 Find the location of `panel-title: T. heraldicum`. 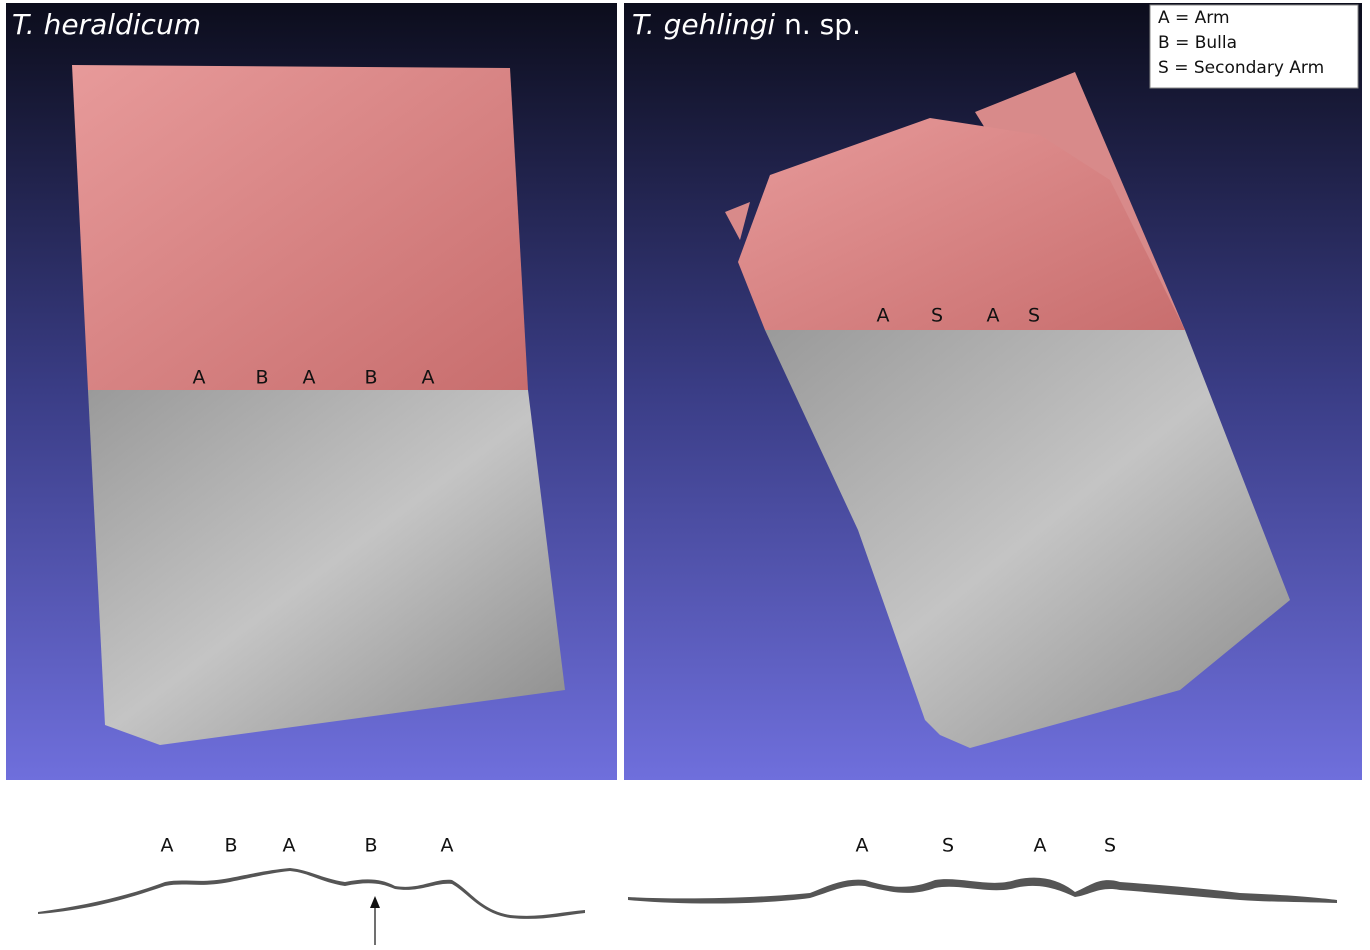

panel-title: T. heraldicum is located at coordinates (106, 24).